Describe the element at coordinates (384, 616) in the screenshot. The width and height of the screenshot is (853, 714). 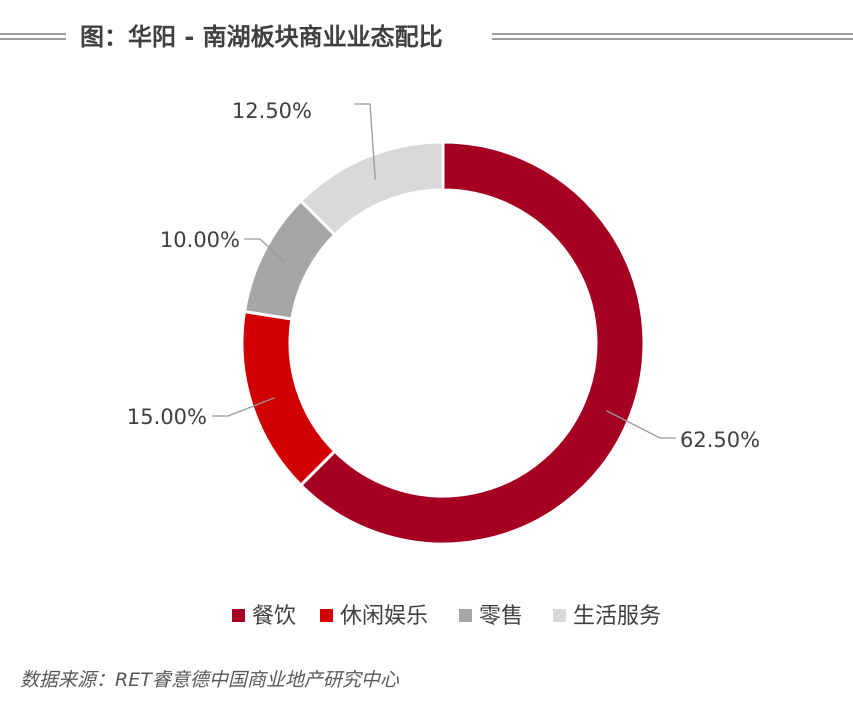
I see `legend-label-2: 休闲娱乐` at that location.